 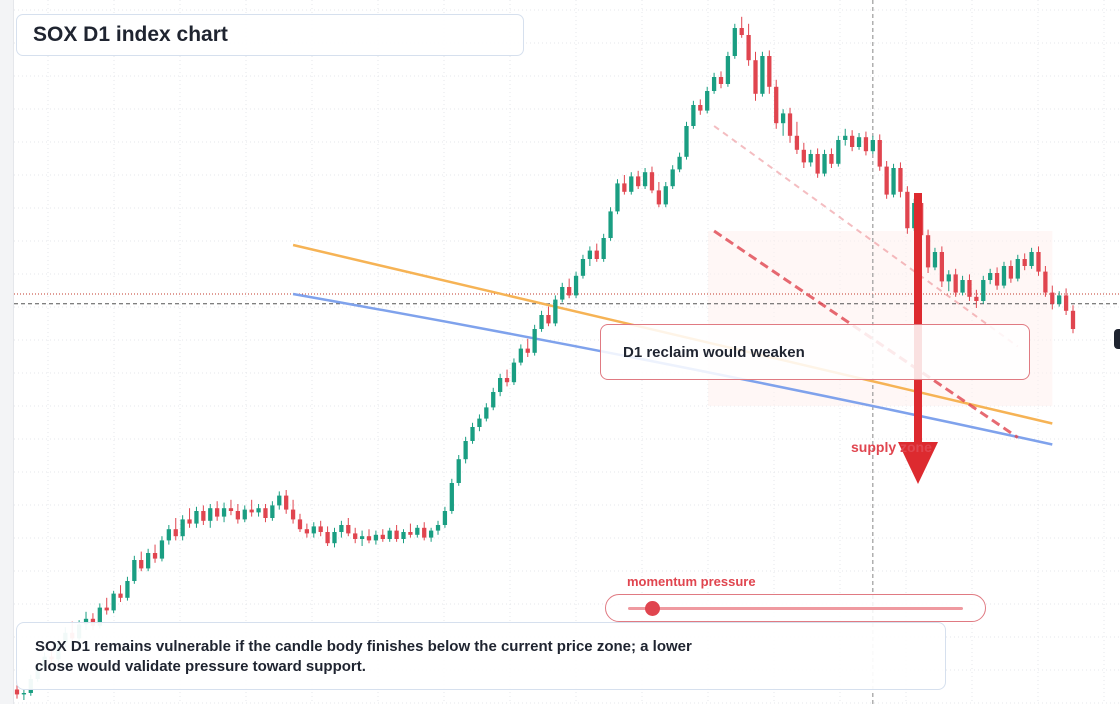 What do you see at coordinates (7, 352) in the screenshot?
I see `left-toolbar-rail` at bounding box center [7, 352].